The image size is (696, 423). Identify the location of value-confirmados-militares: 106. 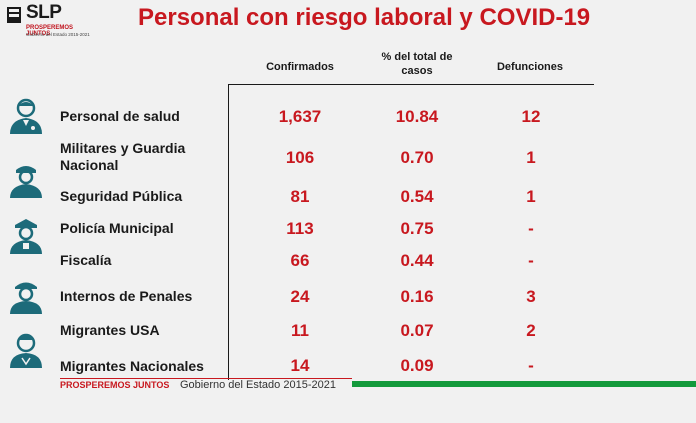
(300, 157).